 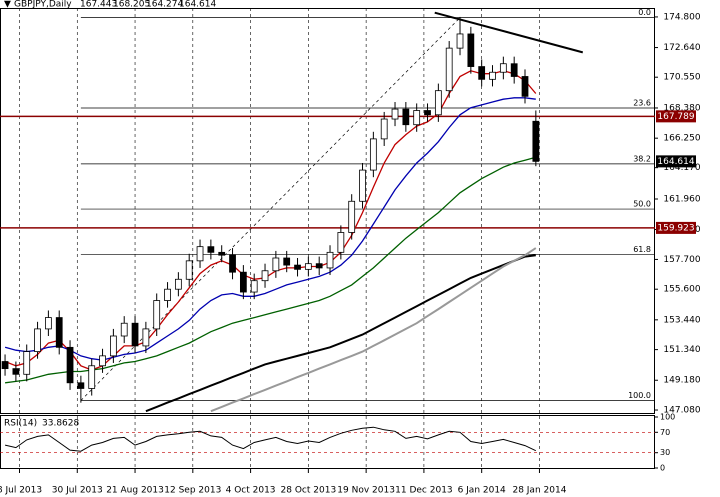 I want to click on fib-label: 0.0, so click(x=644, y=12).